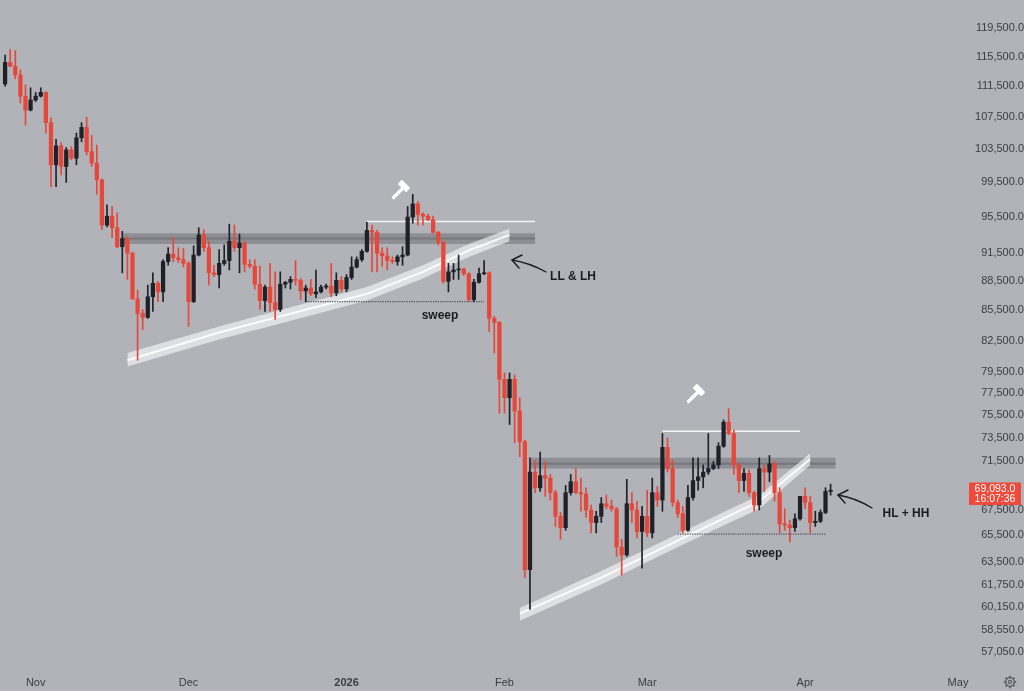 The image size is (1024, 691). I want to click on y-tick-label: 58,550.0, so click(1002, 629).